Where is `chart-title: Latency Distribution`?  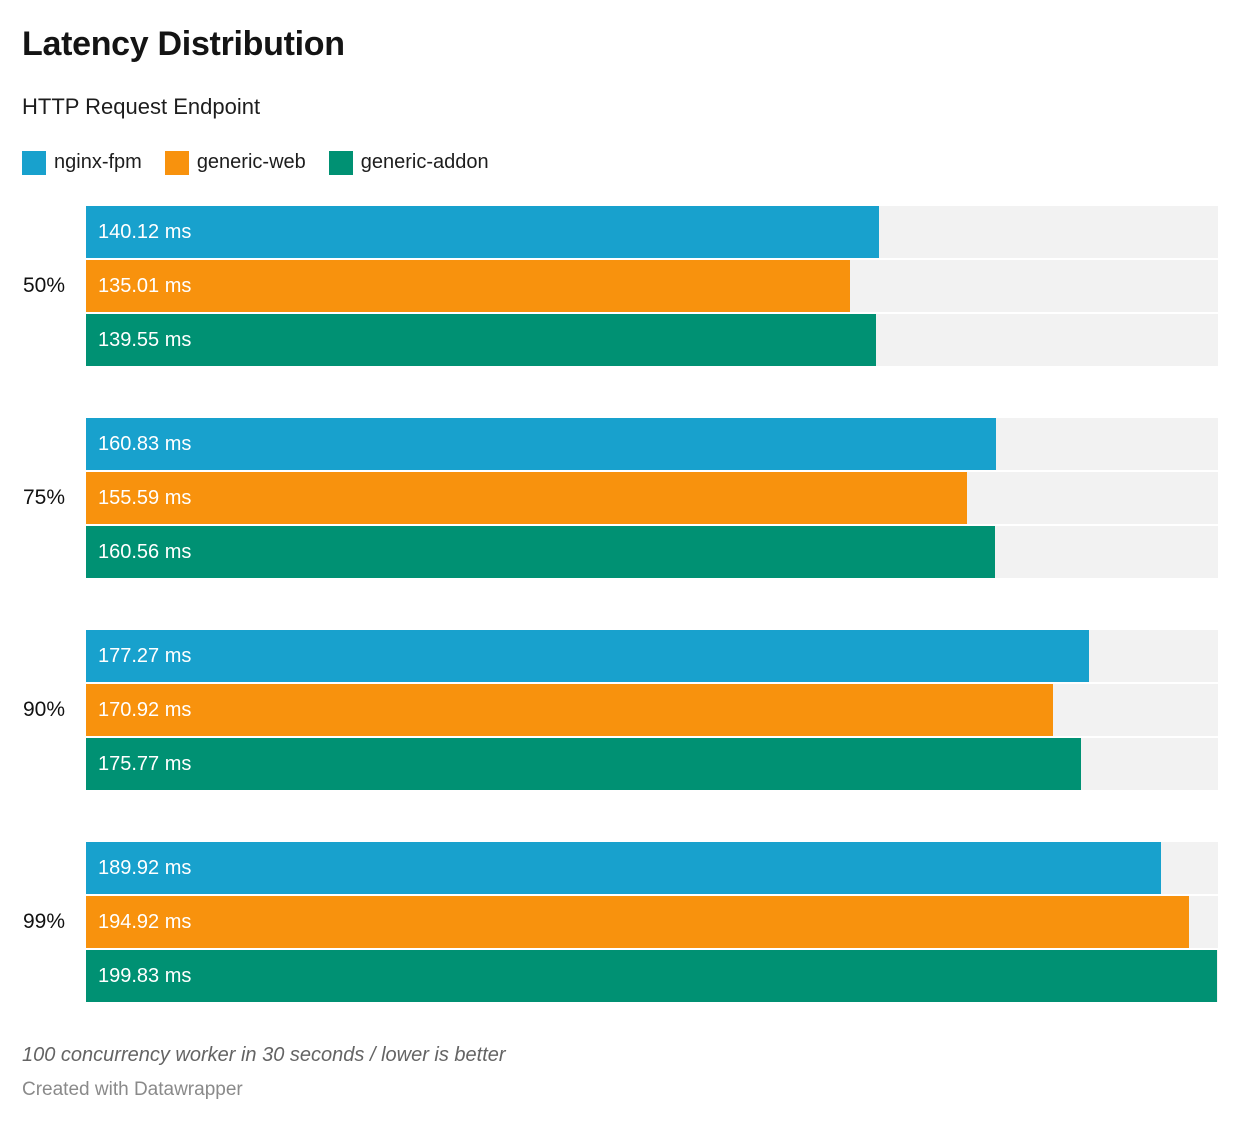 chart-title: Latency Distribution is located at coordinates (183, 44).